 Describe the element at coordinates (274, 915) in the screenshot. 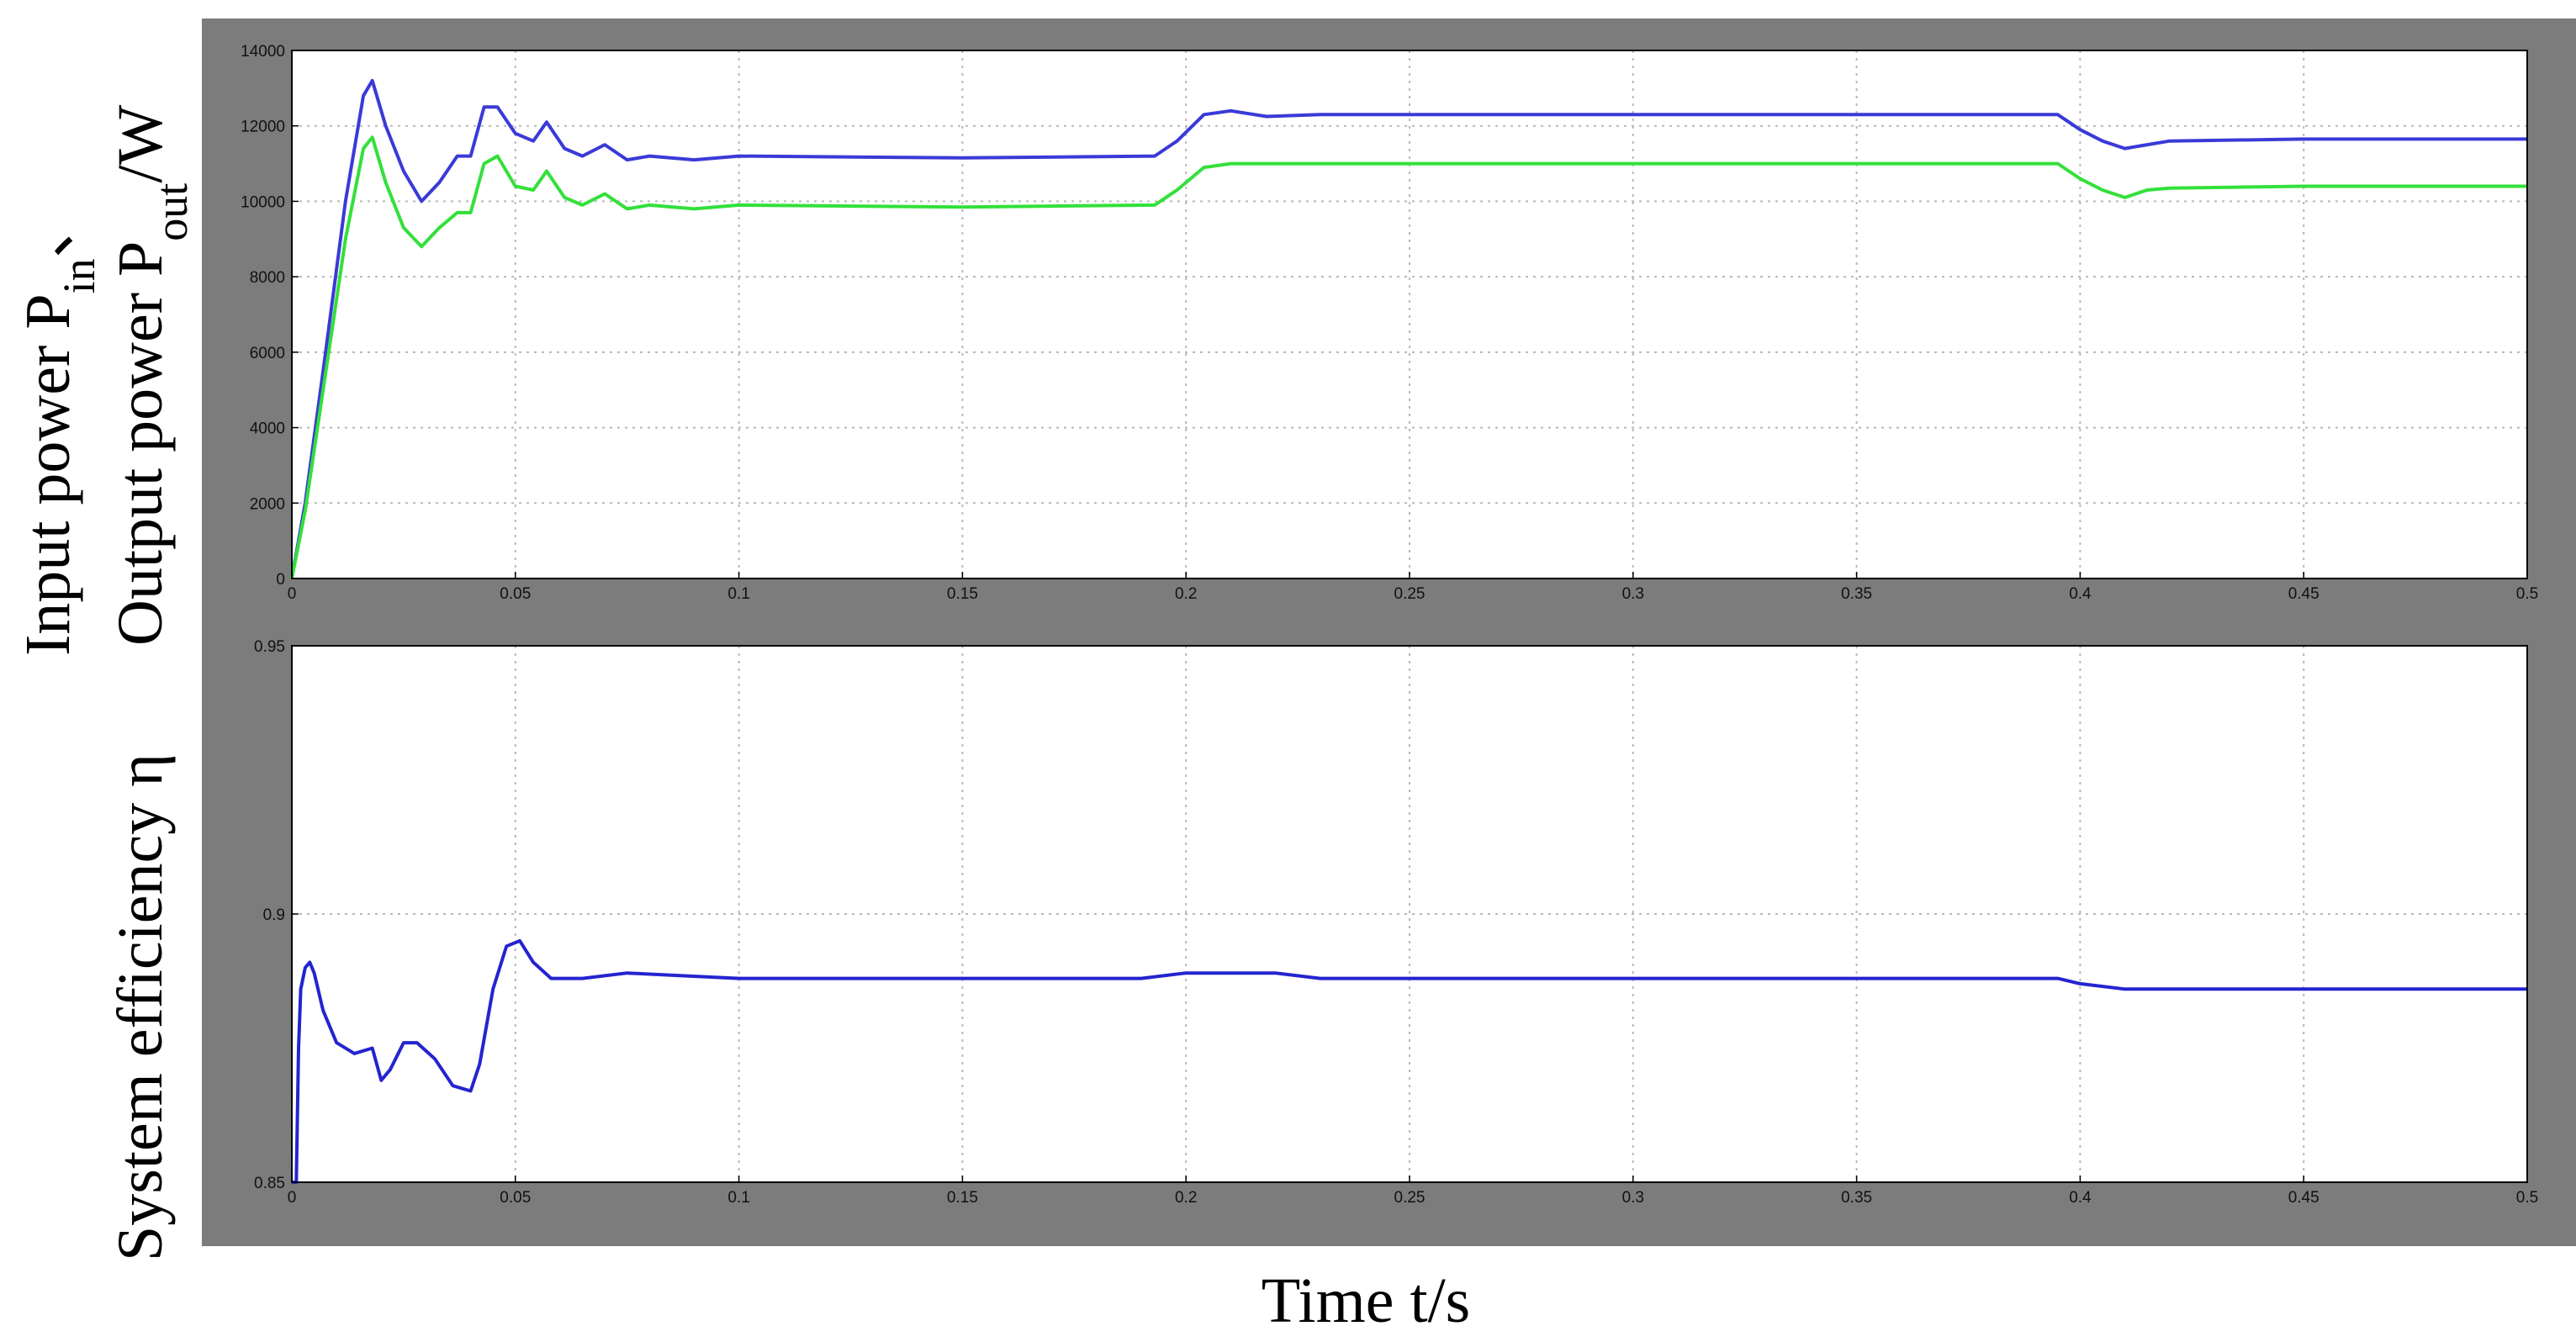

I see `y-tick-label: 0.9` at that location.